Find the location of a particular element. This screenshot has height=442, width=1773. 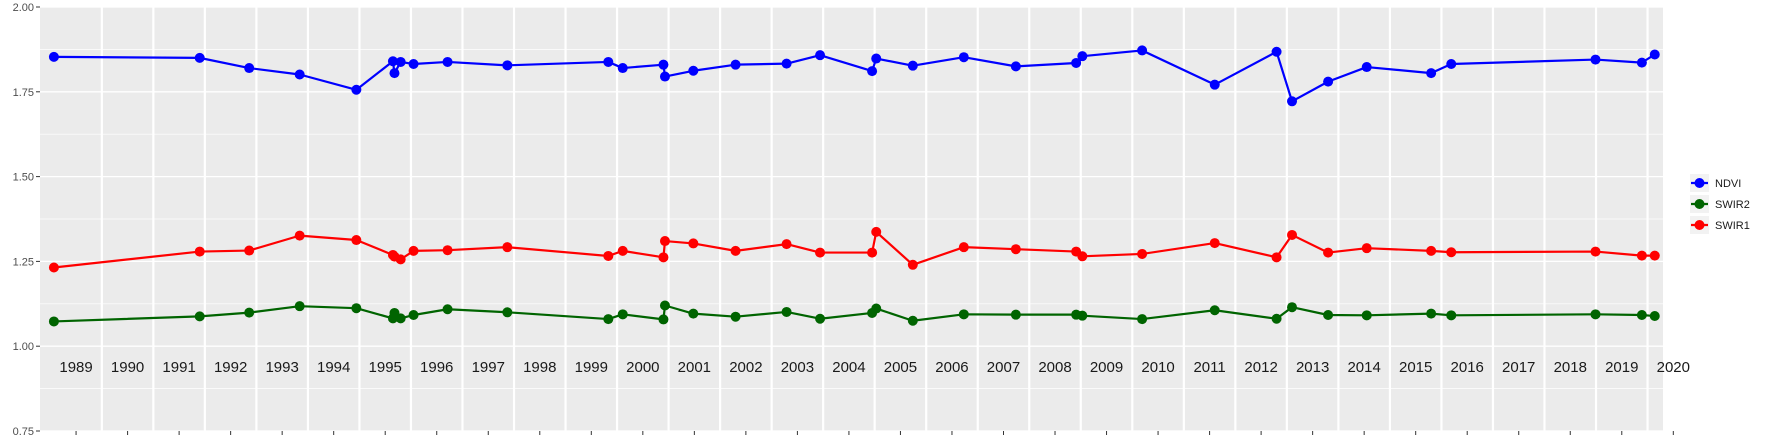

year-label: 1994 is located at coordinates (333, 367).